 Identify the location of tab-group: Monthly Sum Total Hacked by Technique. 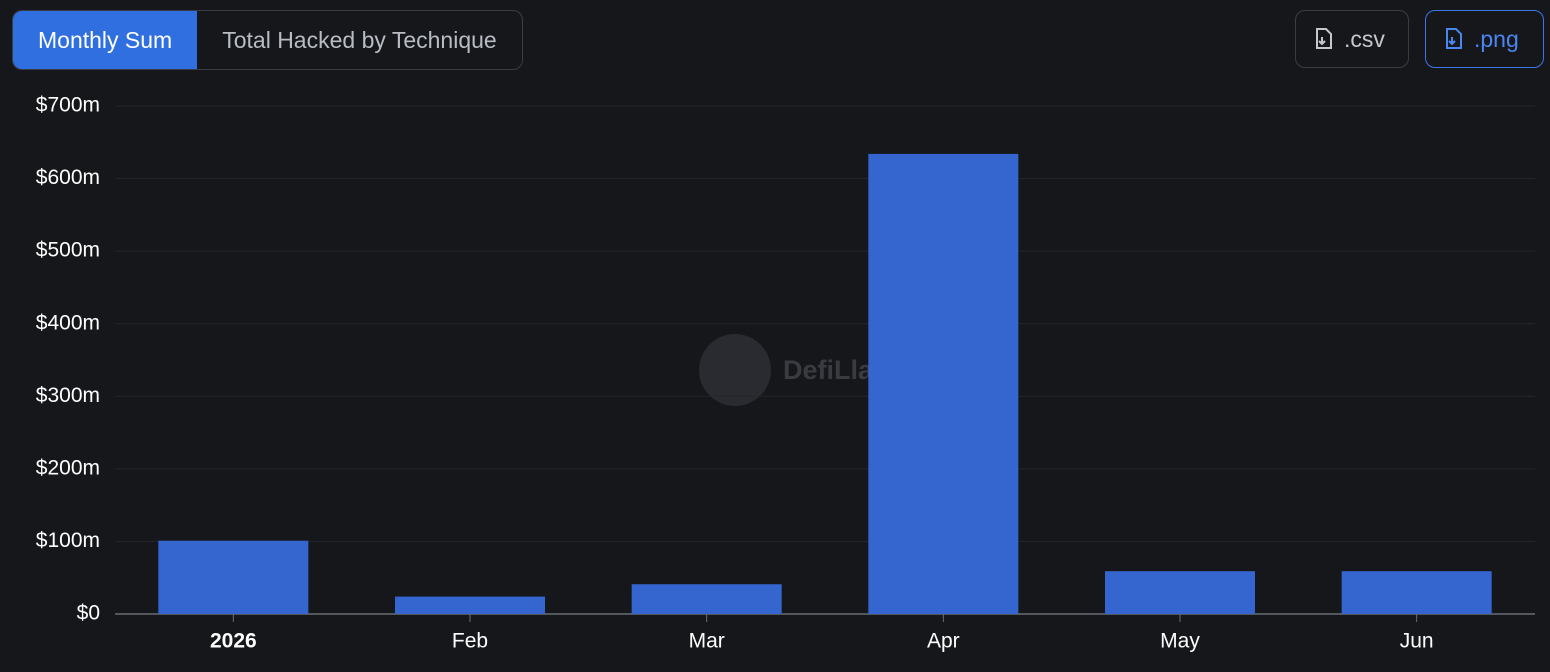
(267, 40).